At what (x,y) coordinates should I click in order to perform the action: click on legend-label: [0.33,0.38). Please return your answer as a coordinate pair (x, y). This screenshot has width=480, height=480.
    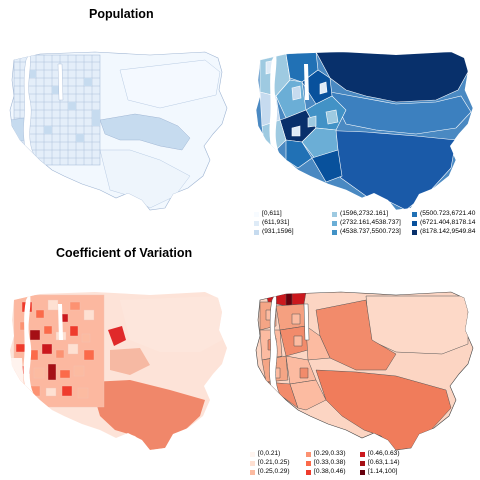
    Looking at the image, I should click on (330, 462).